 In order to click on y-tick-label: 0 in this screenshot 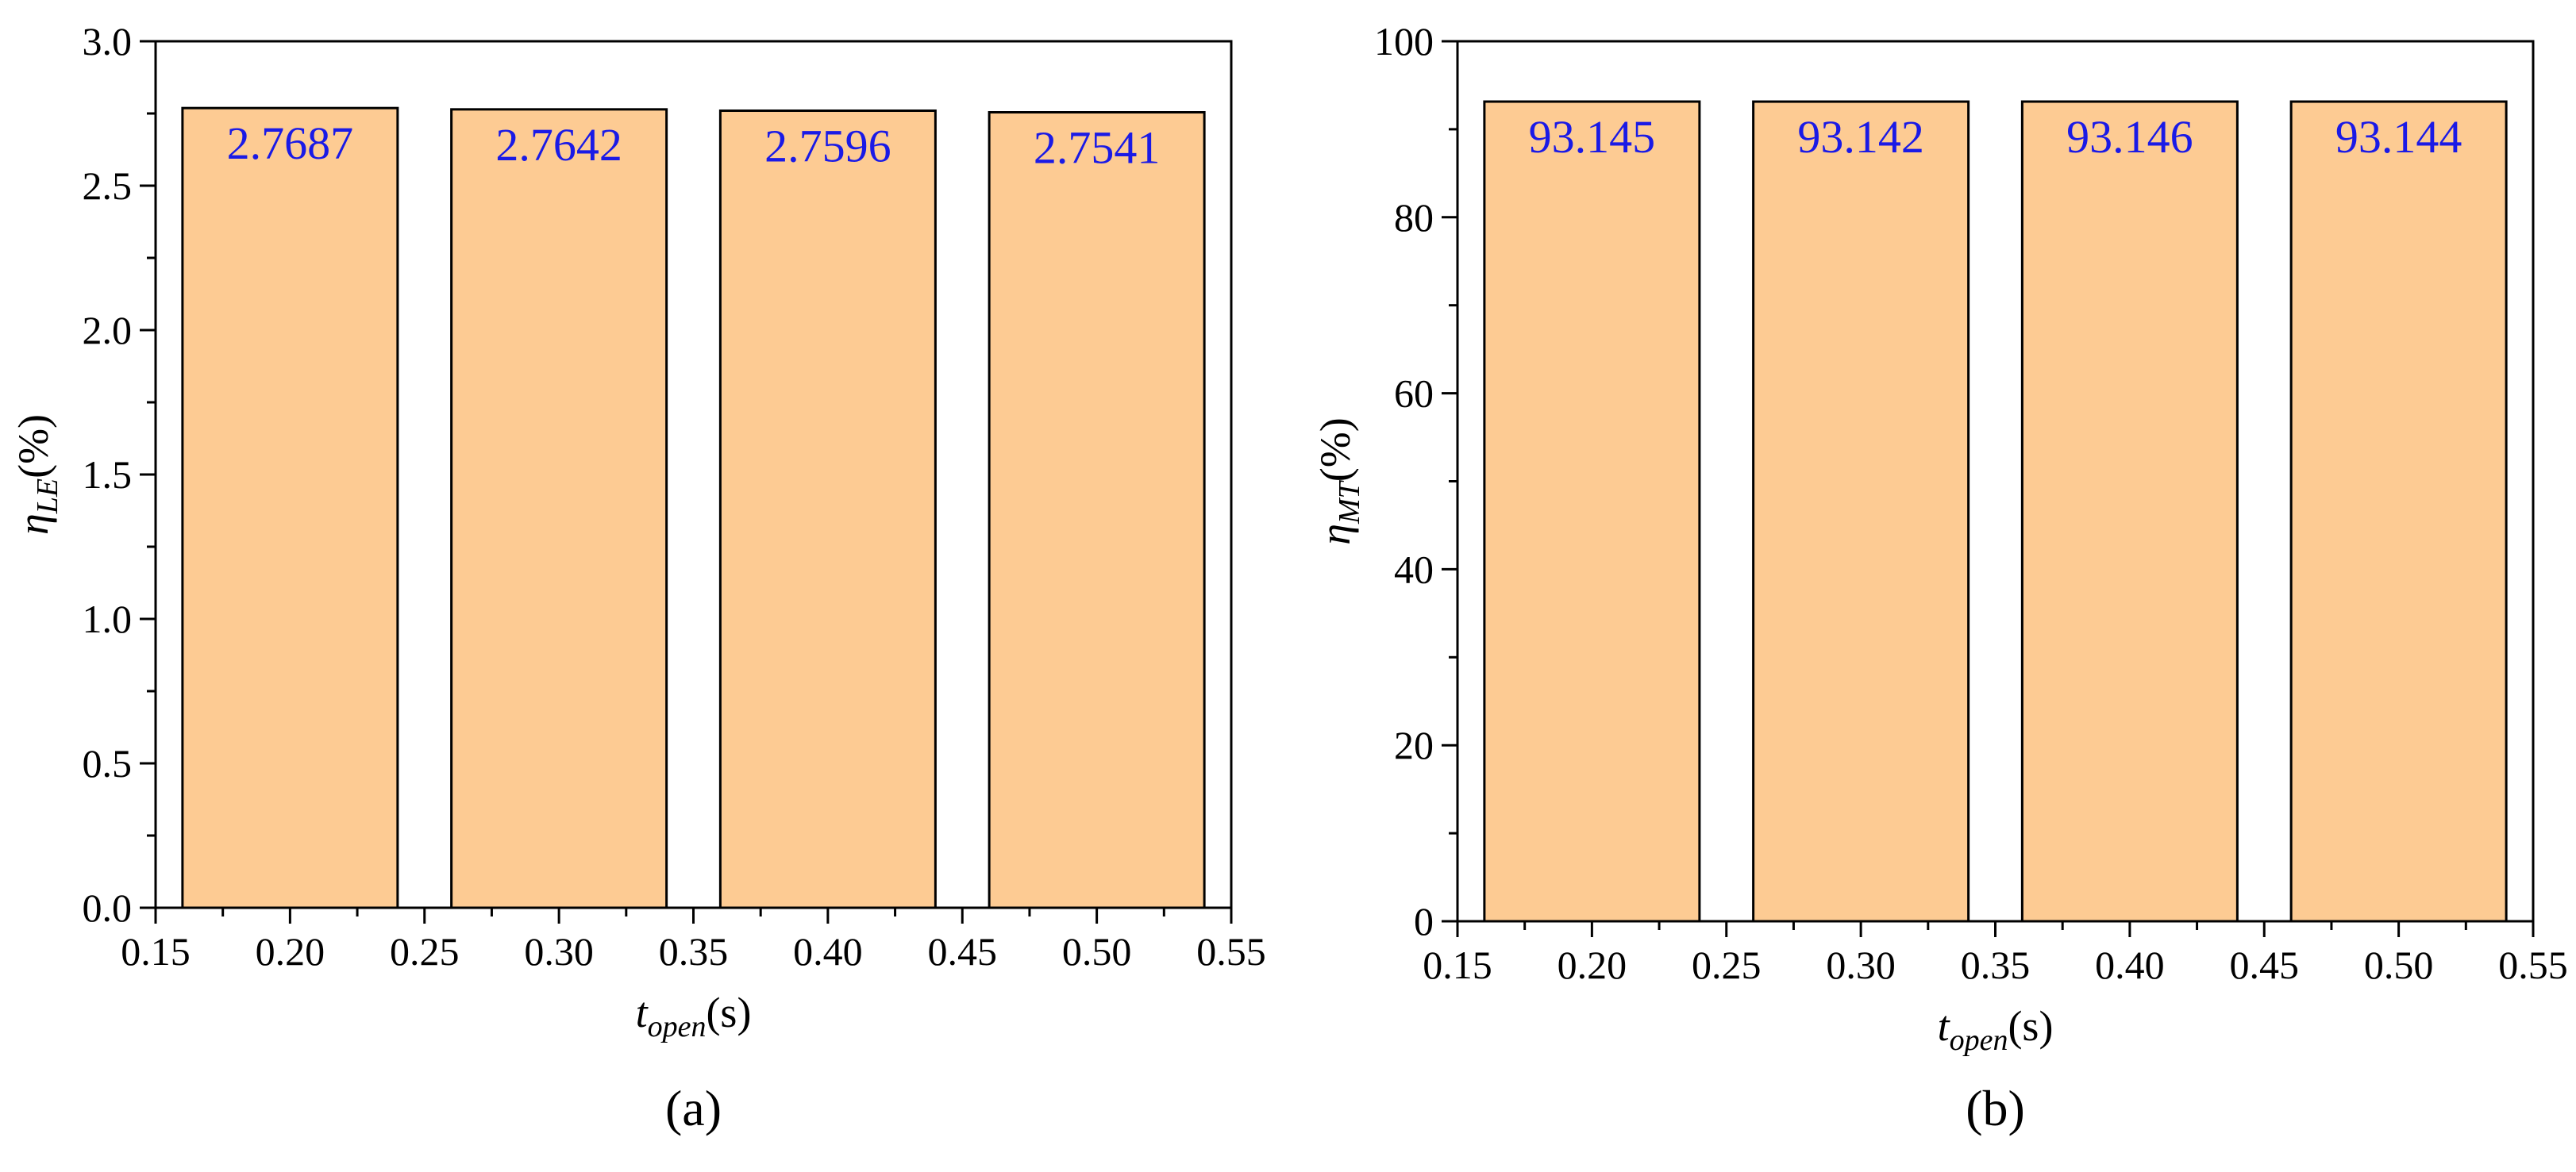, I will do `click(1424, 921)`.